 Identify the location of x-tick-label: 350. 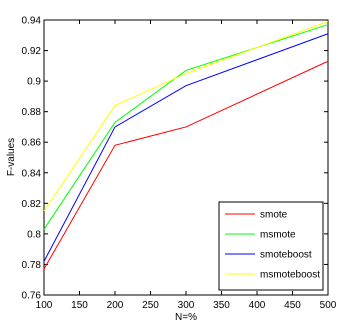
(221, 305).